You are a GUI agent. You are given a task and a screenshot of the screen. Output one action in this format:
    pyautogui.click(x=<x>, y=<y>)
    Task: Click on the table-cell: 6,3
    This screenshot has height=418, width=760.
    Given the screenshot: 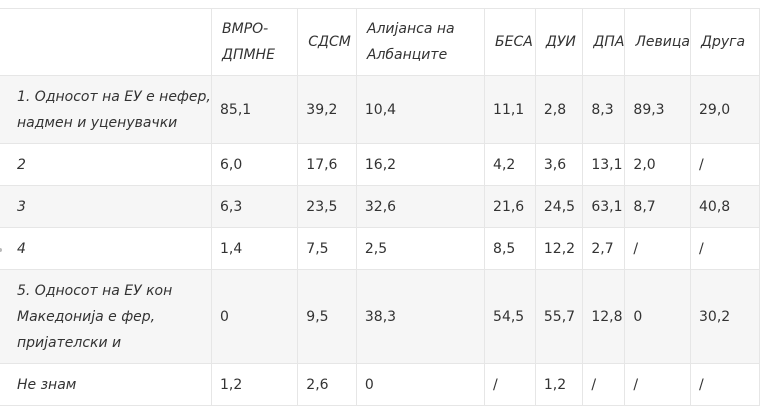 What is the action you would take?
    pyautogui.click(x=255, y=206)
    